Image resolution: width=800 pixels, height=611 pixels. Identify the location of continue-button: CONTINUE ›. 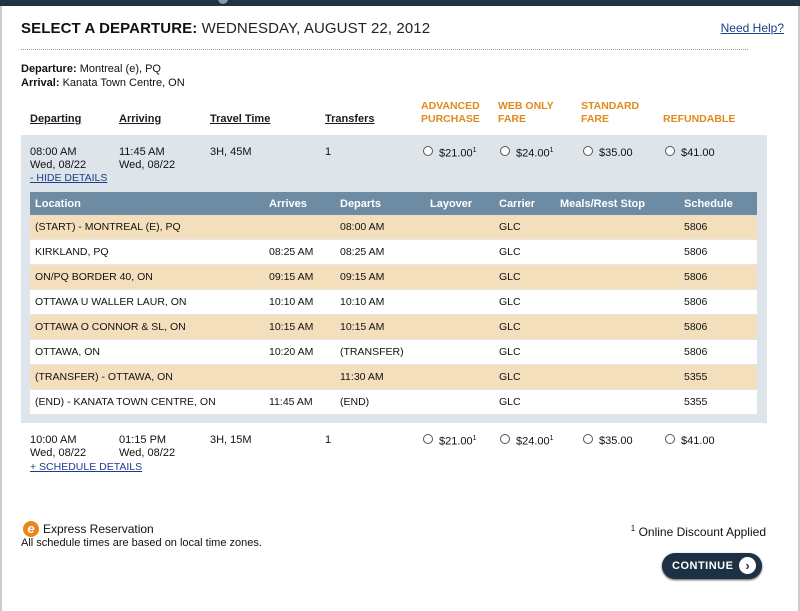
(712, 566).